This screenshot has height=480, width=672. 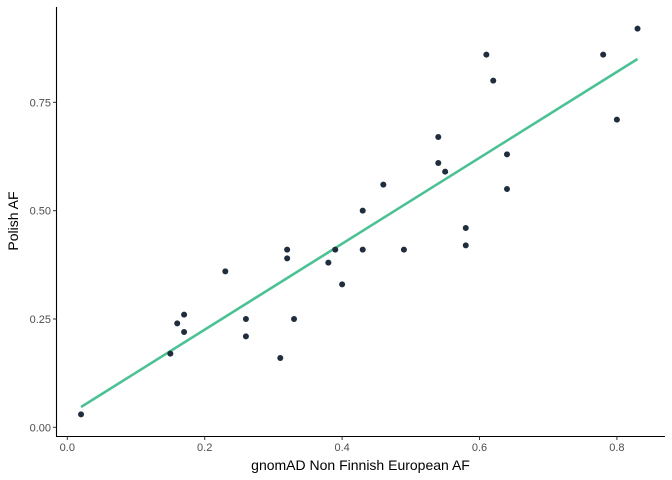 What do you see at coordinates (341, 448) in the screenshot?
I see `x-tick-label: 0.4` at bounding box center [341, 448].